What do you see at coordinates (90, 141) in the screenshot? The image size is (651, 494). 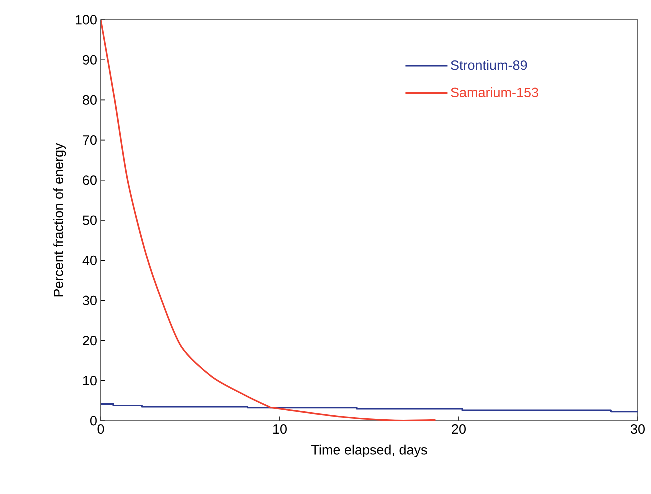 I see `y-tick-label: 70` at bounding box center [90, 141].